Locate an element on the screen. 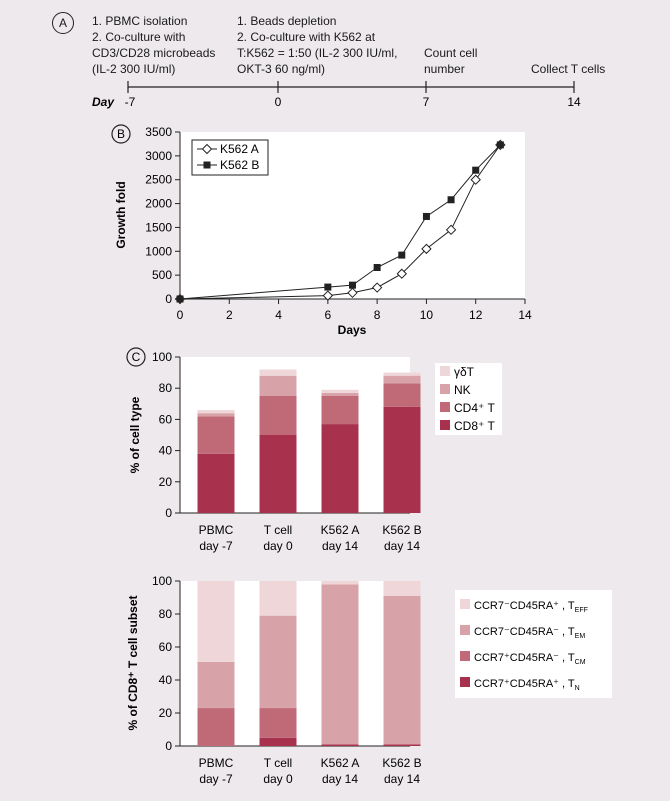 The height and width of the screenshot is (801, 670). growth-y-tick-label: 2000 is located at coordinates (158, 204).